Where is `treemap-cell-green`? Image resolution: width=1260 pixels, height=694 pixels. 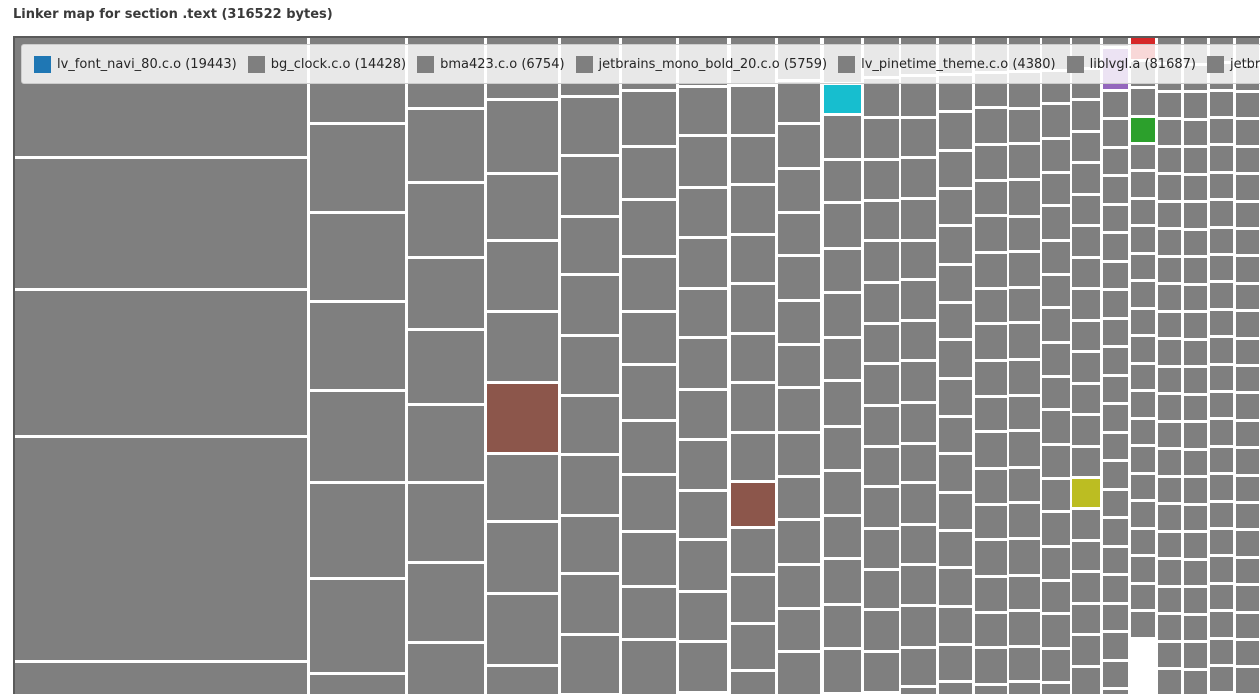 treemap-cell-green is located at coordinates (1143, 130).